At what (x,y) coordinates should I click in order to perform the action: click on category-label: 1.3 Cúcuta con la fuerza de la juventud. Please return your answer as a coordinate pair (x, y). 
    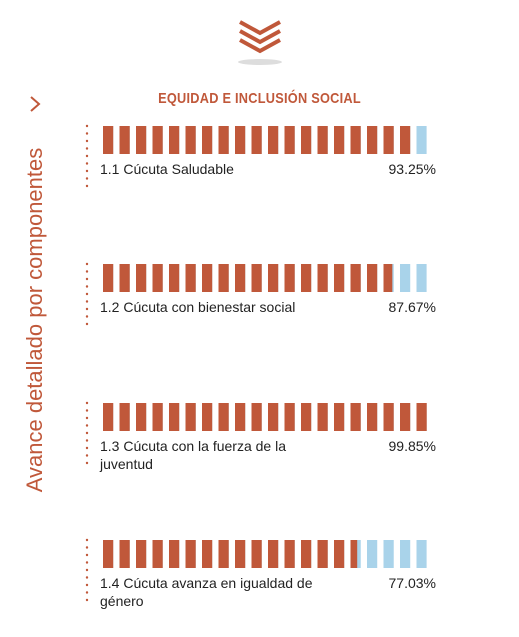
    Looking at the image, I should click on (193, 455).